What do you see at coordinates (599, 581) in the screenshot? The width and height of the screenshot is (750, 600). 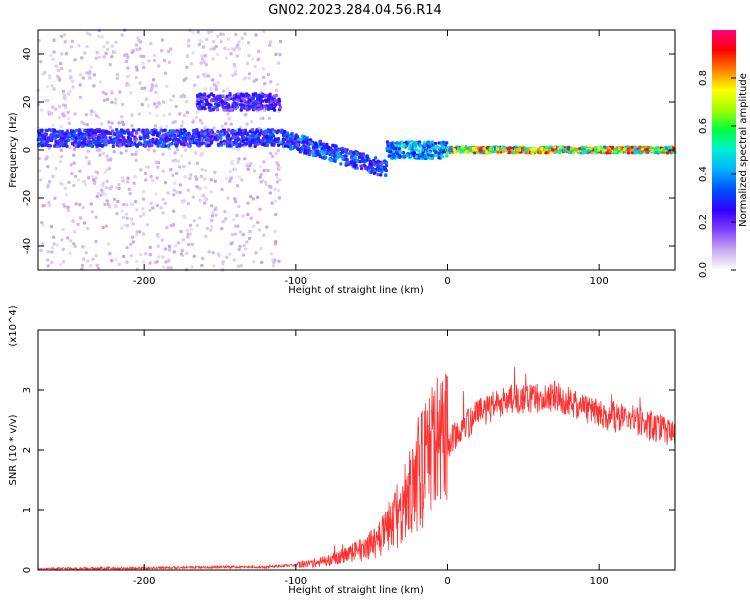 I see `x-tick-label: 100` at bounding box center [599, 581].